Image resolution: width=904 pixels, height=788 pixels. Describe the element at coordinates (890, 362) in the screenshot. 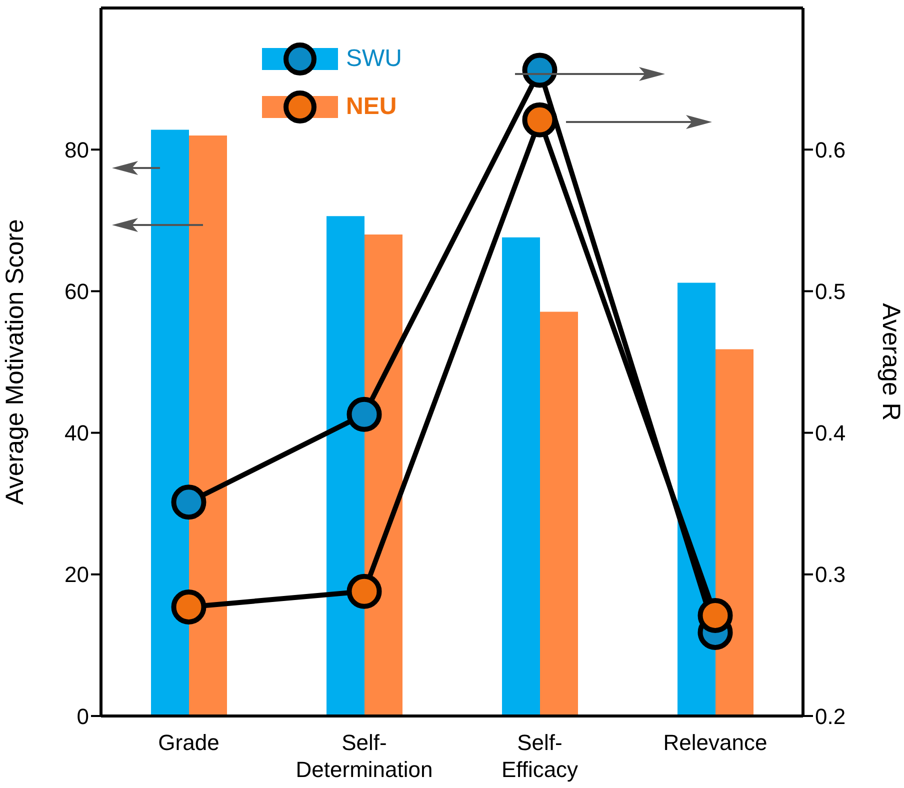

I see `y2-axis-title: Average R` at that location.